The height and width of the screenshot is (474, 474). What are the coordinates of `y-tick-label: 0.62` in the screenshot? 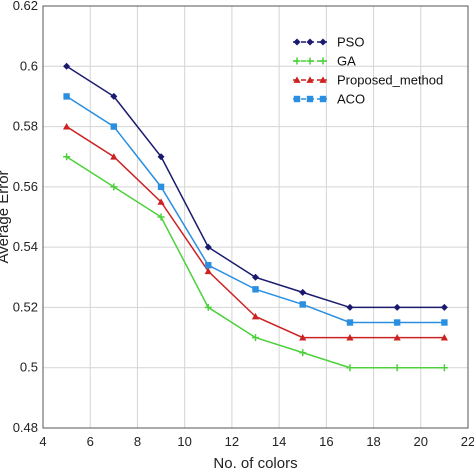 It's located at (25, 6).